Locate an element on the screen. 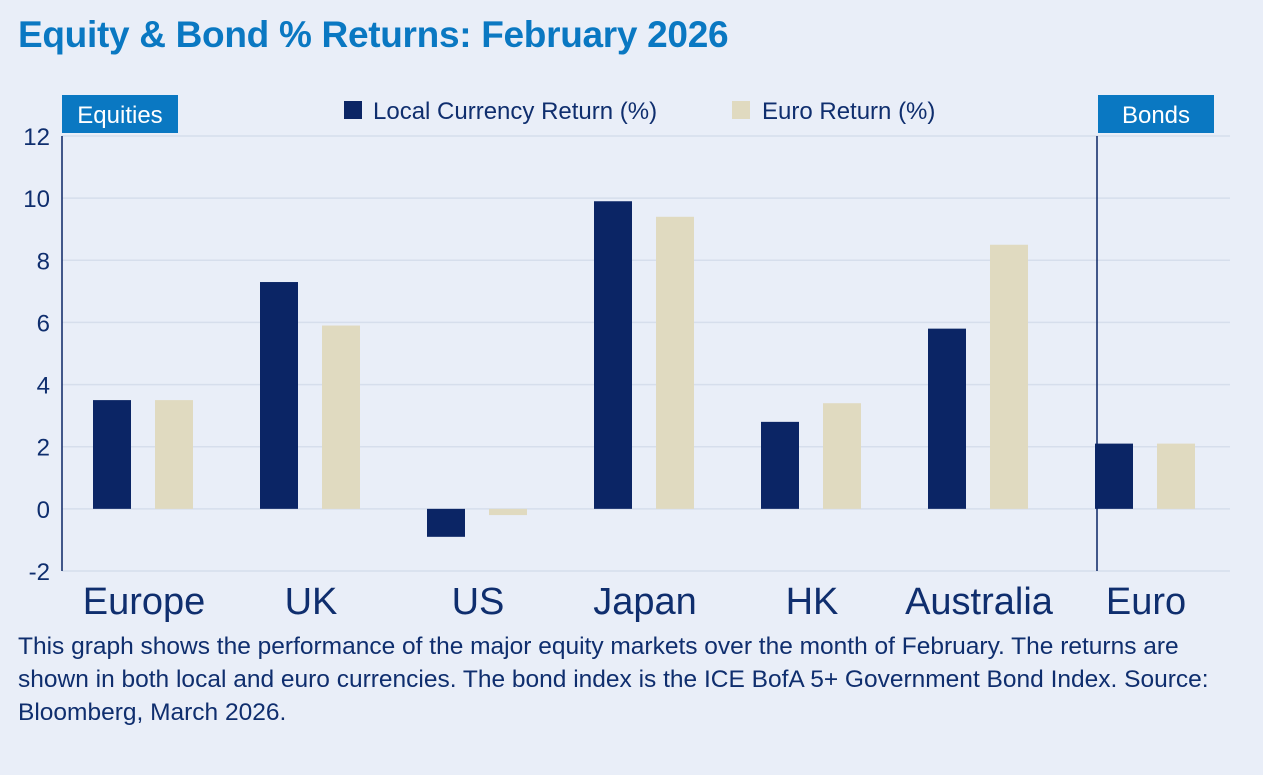 This screenshot has height=775, width=1263. equities-tag-bg is located at coordinates (120, 114).